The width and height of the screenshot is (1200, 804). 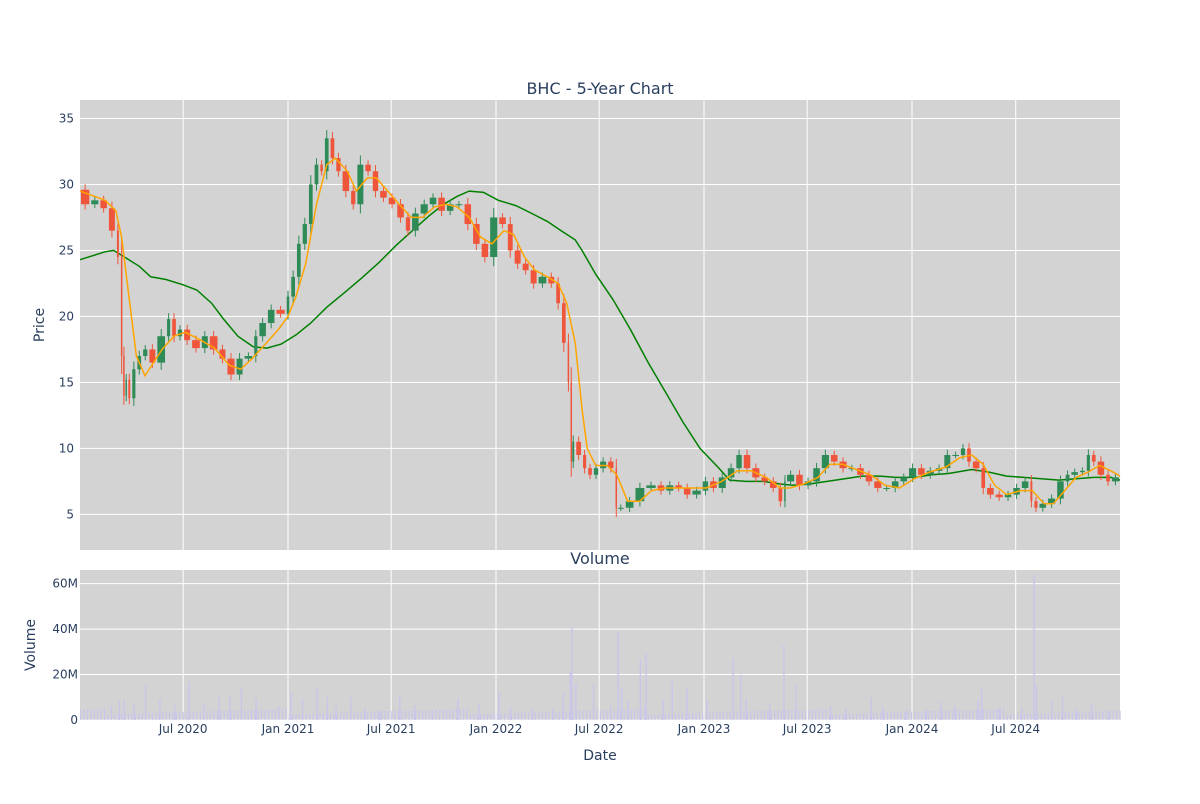 What do you see at coordinates (65, 584) in the screenshot?
I see `volume-y-tick-label: 60M` at bounding box center [65, 584].